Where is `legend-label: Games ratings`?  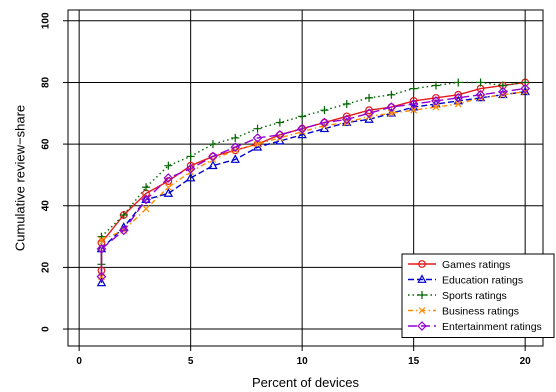 legend-label: Games ratings is located at coordinates (476, 265).